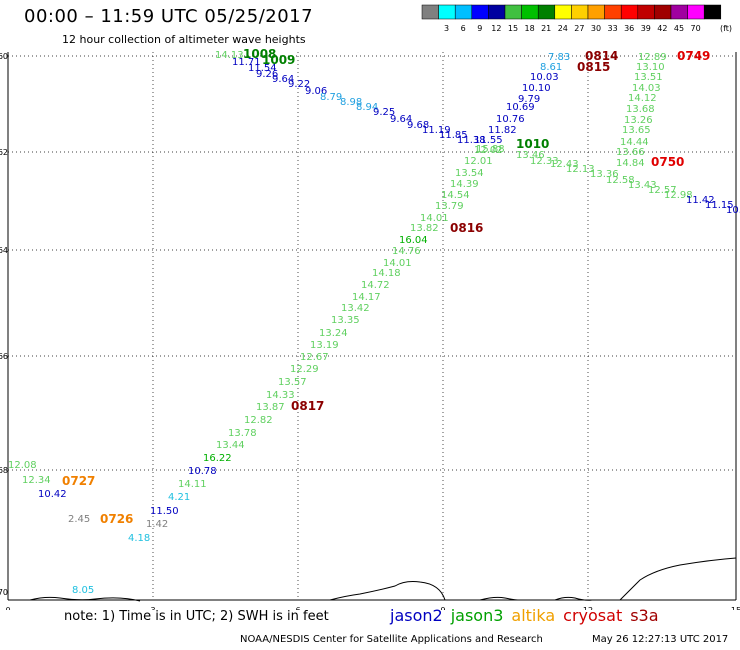 This screenshot has height=650, width=740. Describe the element at coordinates (169, 16) in the screenshot. I see `page-title: 00:00 – 11:59 UTC 05/25/2017` at that location.